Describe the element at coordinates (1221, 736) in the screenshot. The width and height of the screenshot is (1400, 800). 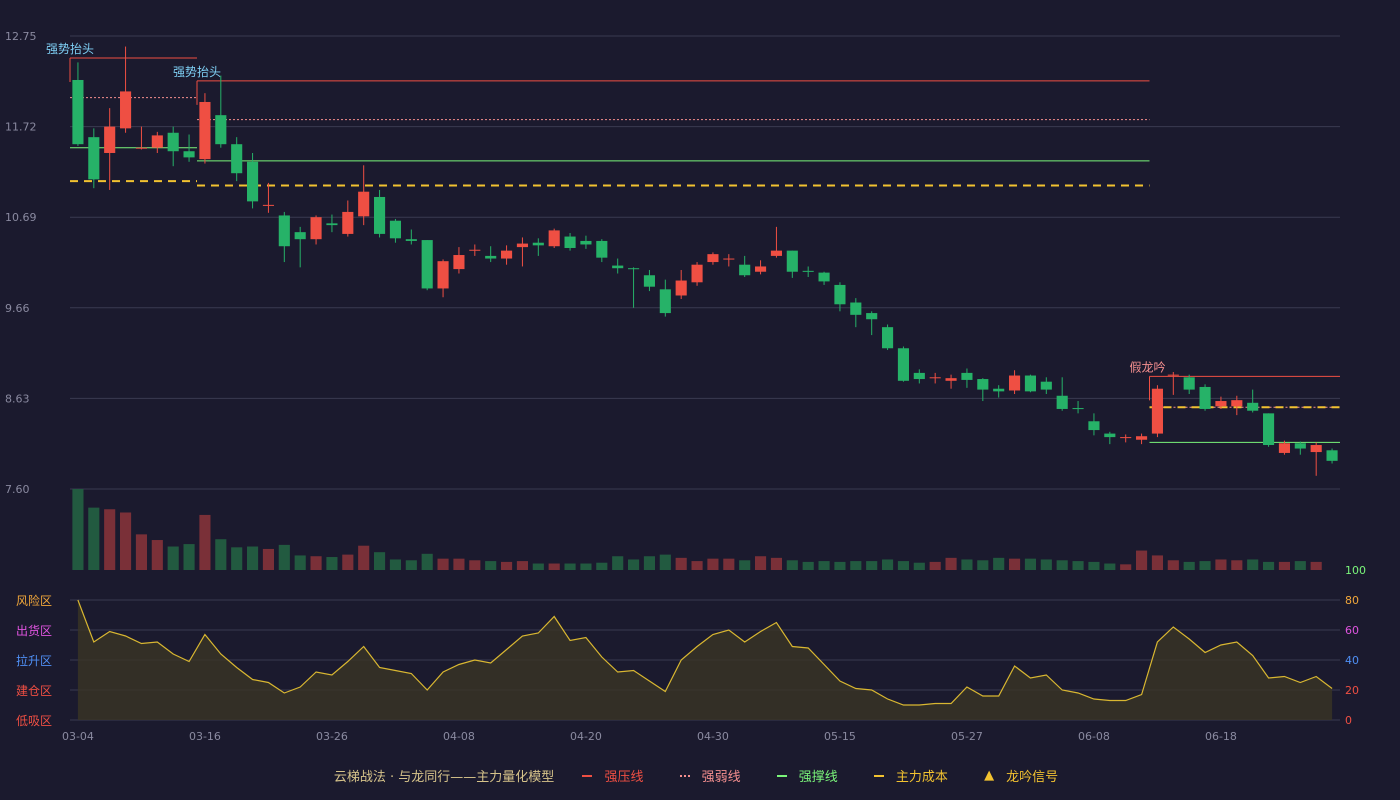
I see `date-tick-label: 06-18` at that location.